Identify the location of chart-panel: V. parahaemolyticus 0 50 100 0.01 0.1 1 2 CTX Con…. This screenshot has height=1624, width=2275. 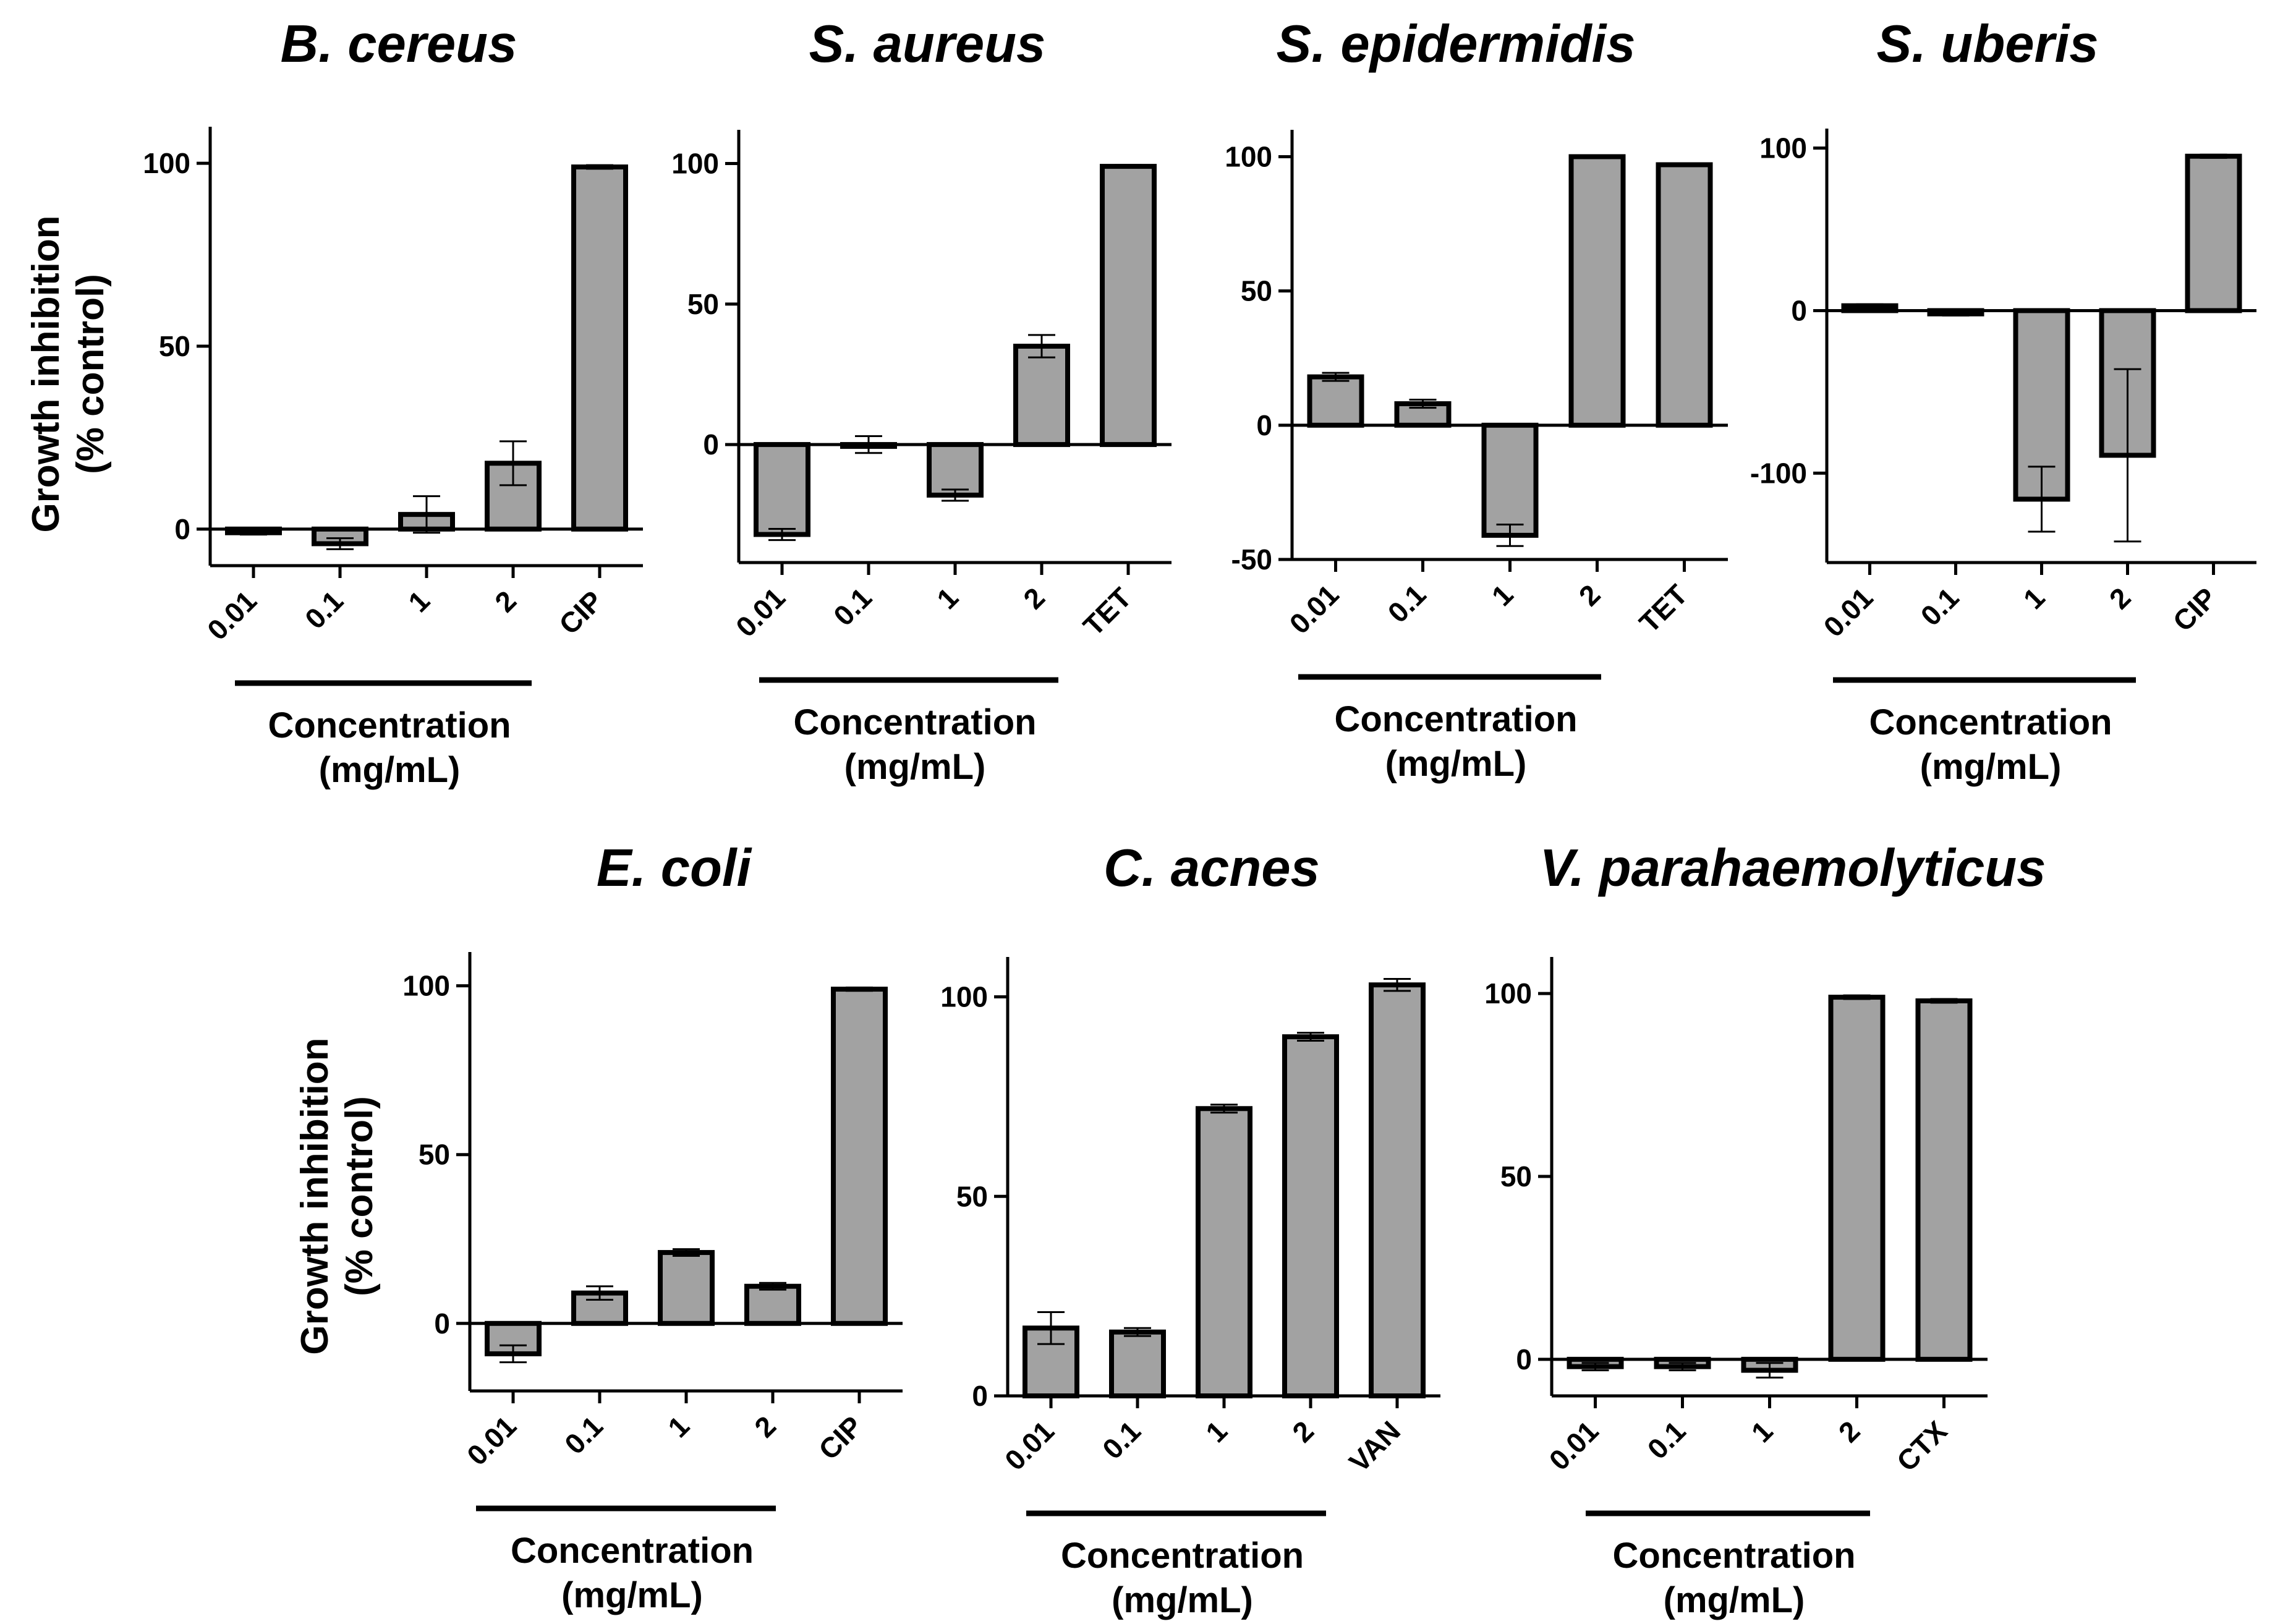
(1765, 1229).